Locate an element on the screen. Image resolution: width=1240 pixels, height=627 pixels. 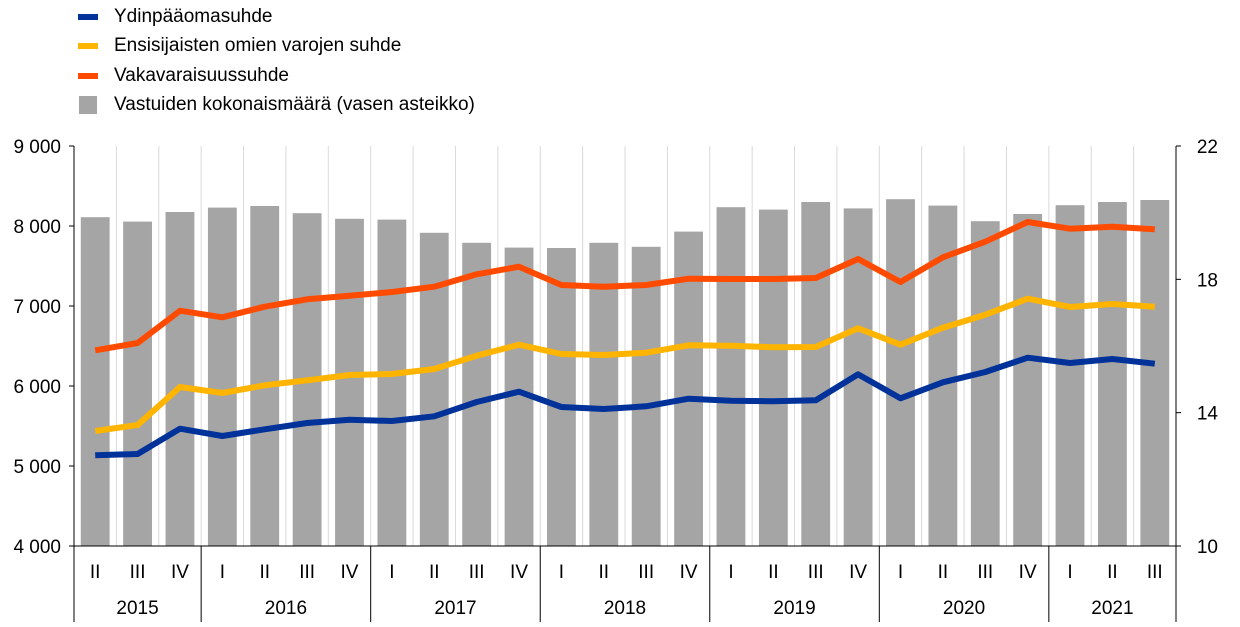
legend-label: Vakavaraisuussuhde is located at coordinates (201, 75).